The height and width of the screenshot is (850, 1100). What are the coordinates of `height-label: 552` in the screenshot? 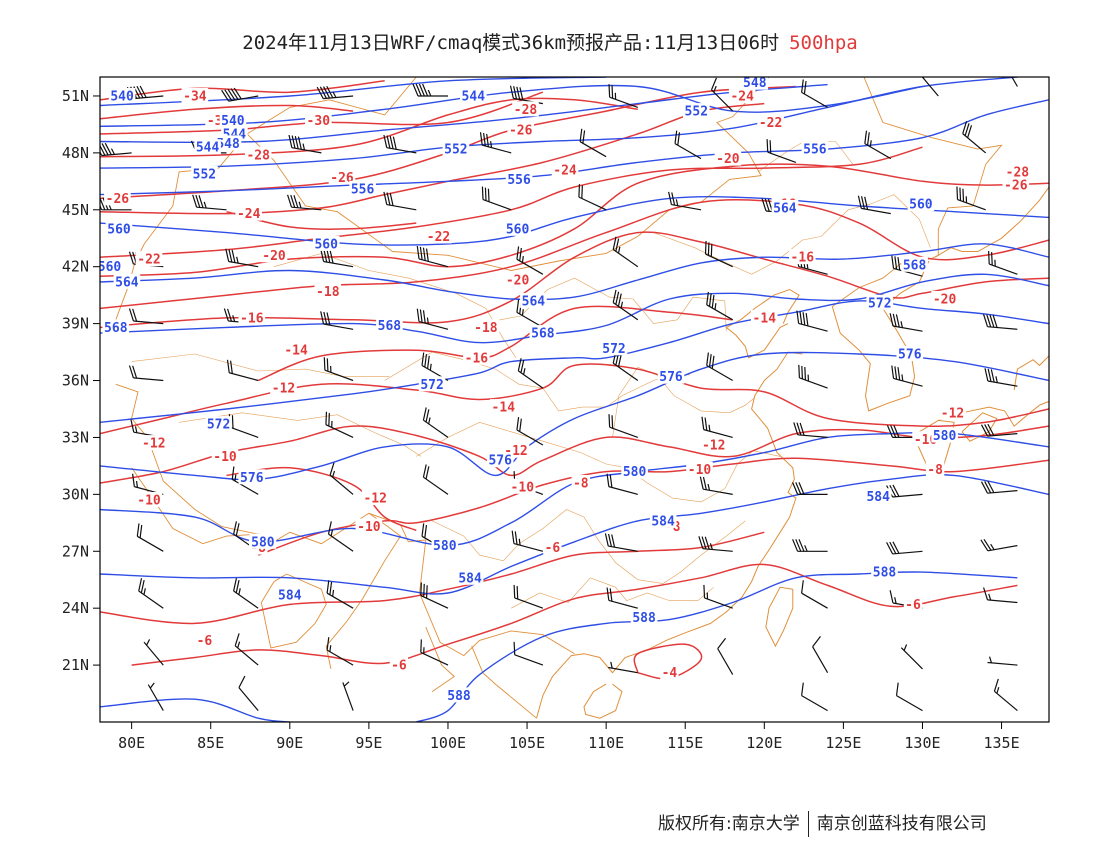 It's located at (455, 150).